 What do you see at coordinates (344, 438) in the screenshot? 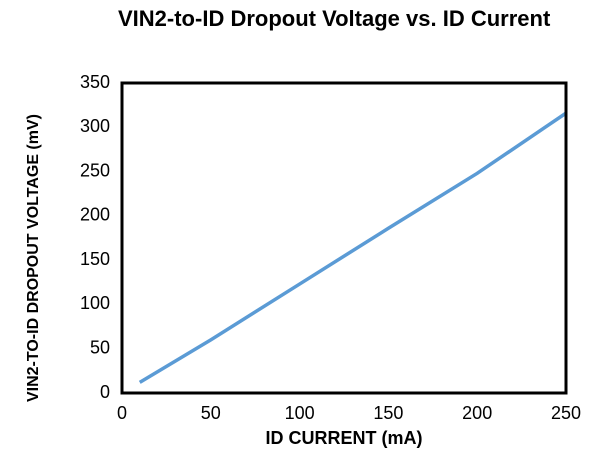
I see `x-axis-label: ID CURRENT (mA)` at bounding box center [344, 438].